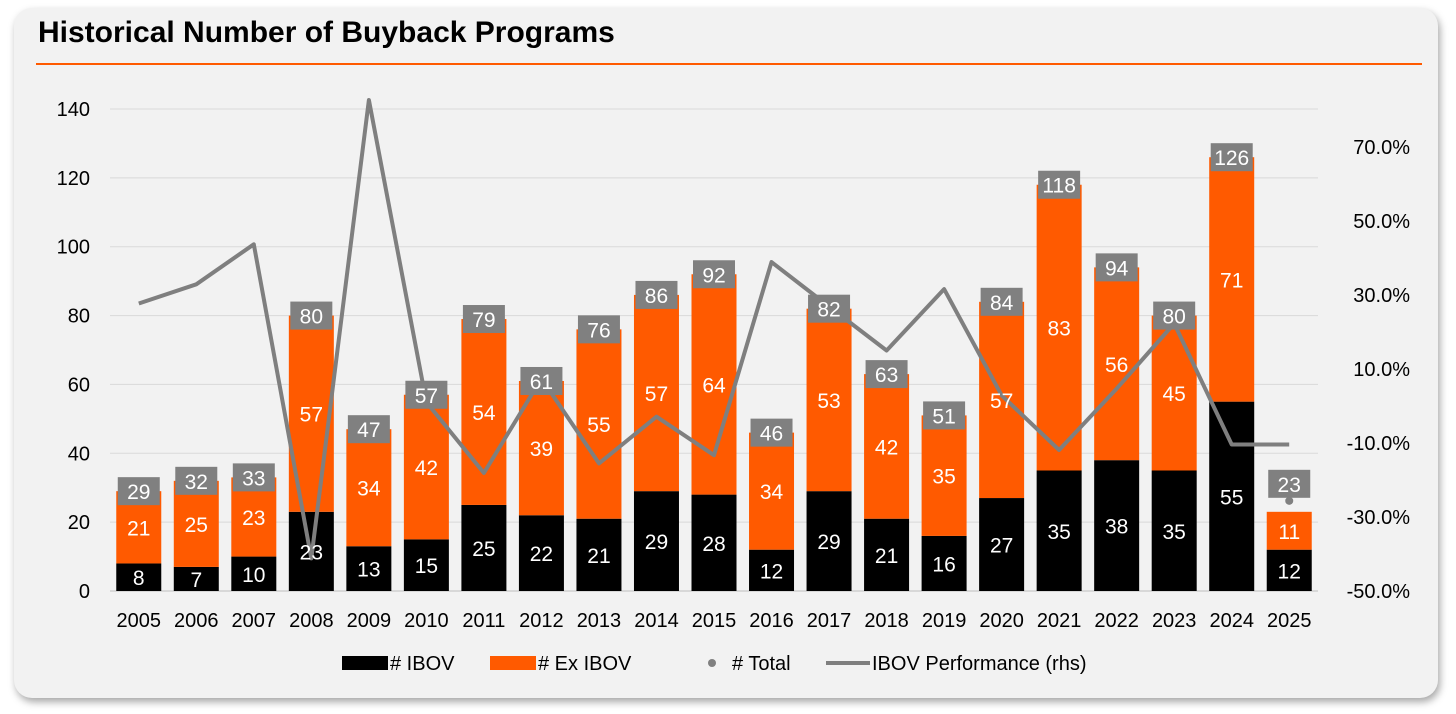  Describe the element at coordinates (369, 621) in the screenshot. I see `x-tick-label: 2009` at that location.